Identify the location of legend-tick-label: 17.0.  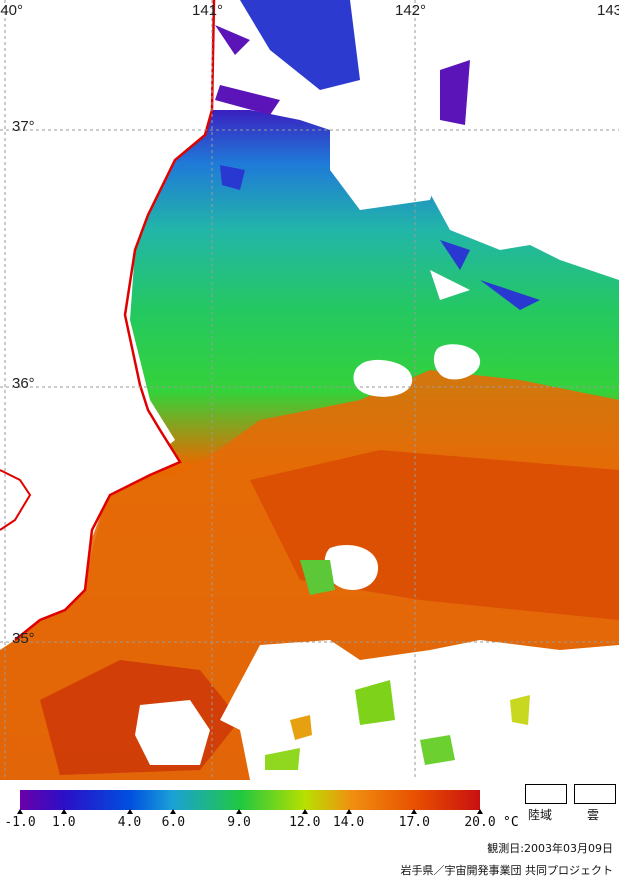
(414, 822).